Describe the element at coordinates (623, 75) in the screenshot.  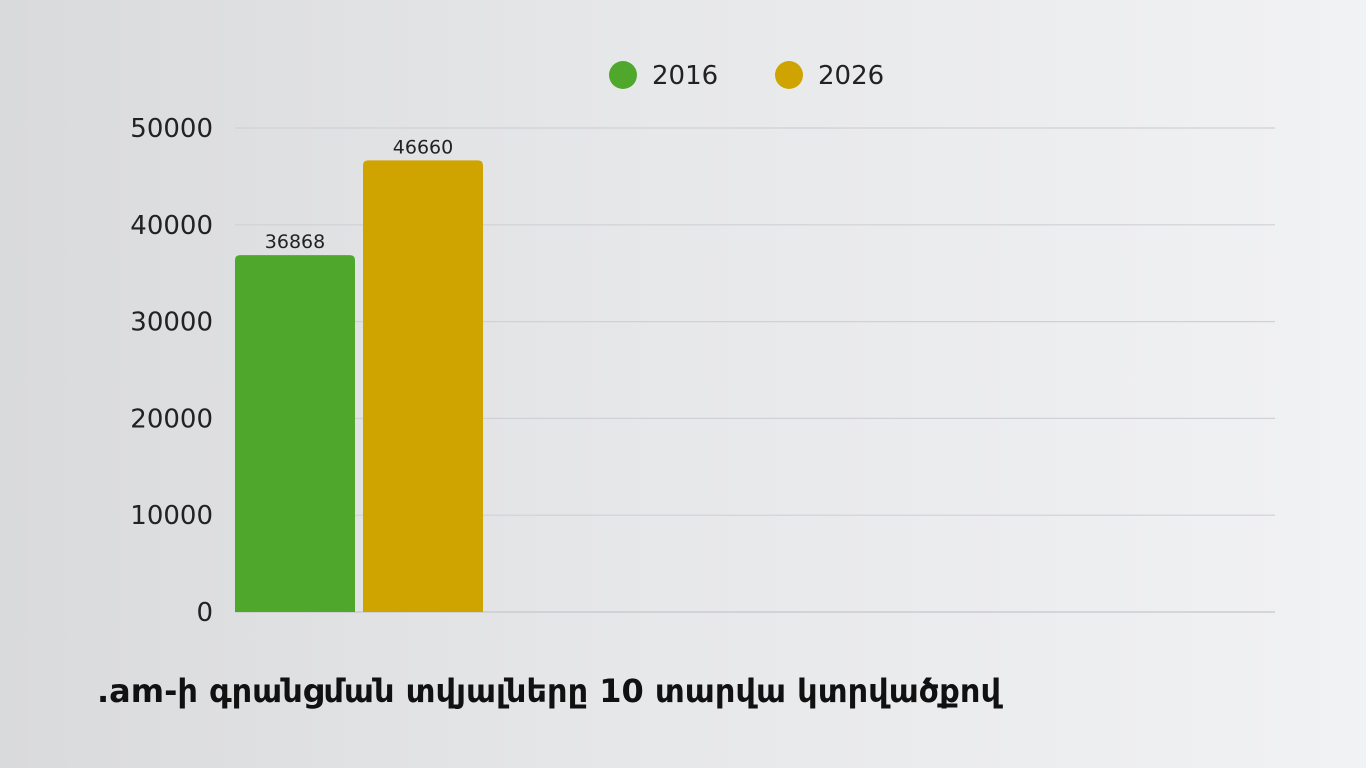
I see `legend-marker-2016` at that location.